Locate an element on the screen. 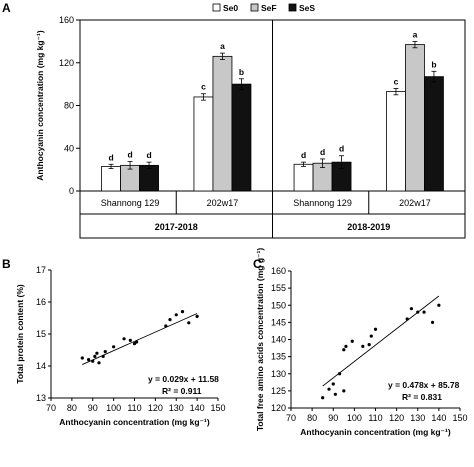 The width and height of the screenshot is (474, 467). legend-label-sef: SeF is located at coordinates (269, 8).